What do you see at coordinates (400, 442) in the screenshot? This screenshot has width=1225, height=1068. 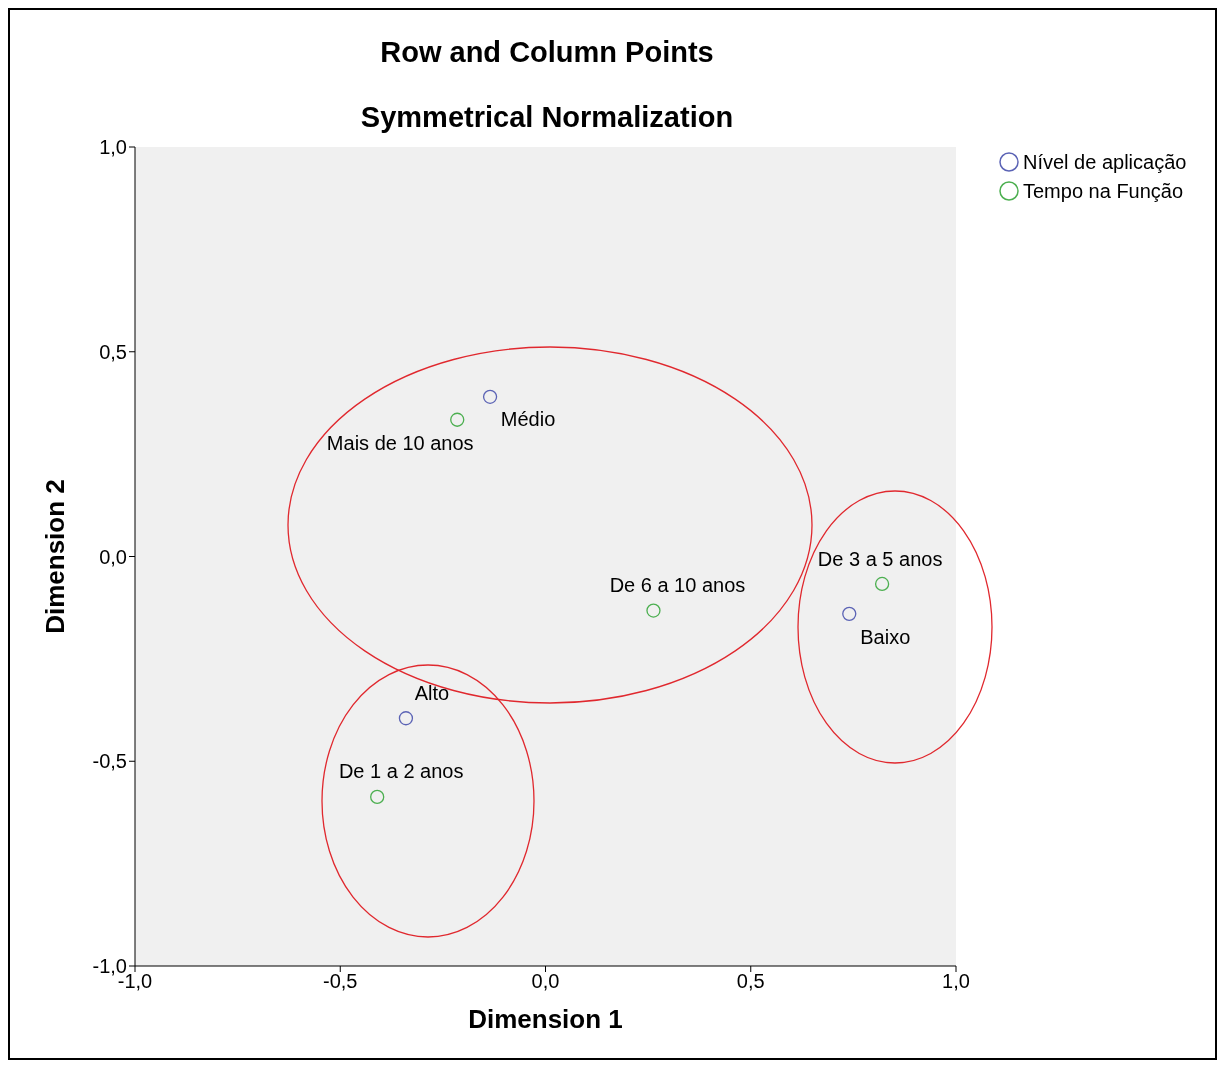 I see `annotation: Mais de 10 anos` at bounding box center [400, 442].